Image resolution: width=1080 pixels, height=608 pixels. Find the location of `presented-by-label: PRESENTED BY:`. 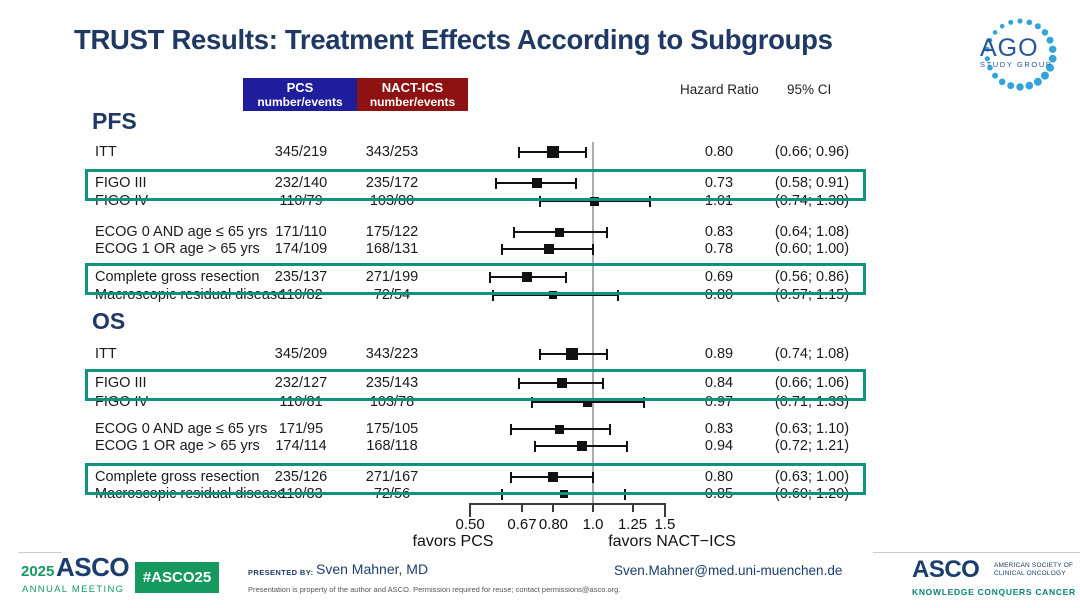

presented-by-label: PRESENTED BY: is located at coordinates (281, 572).